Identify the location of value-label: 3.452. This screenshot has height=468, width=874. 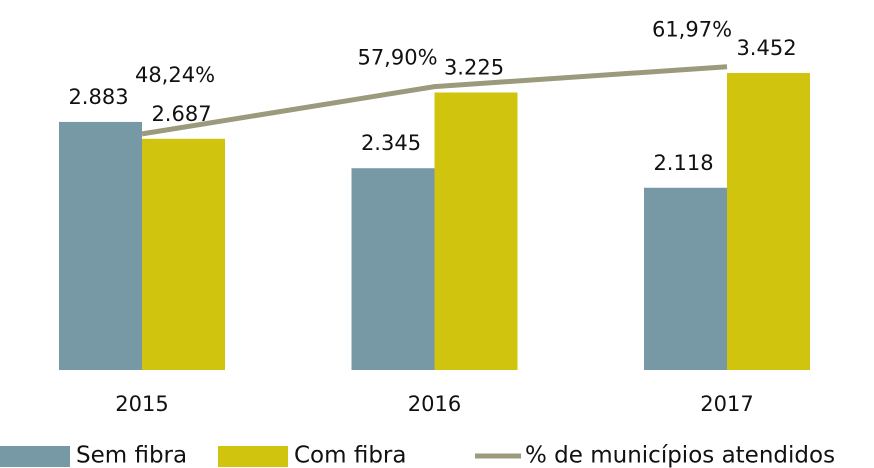
(766, 48).